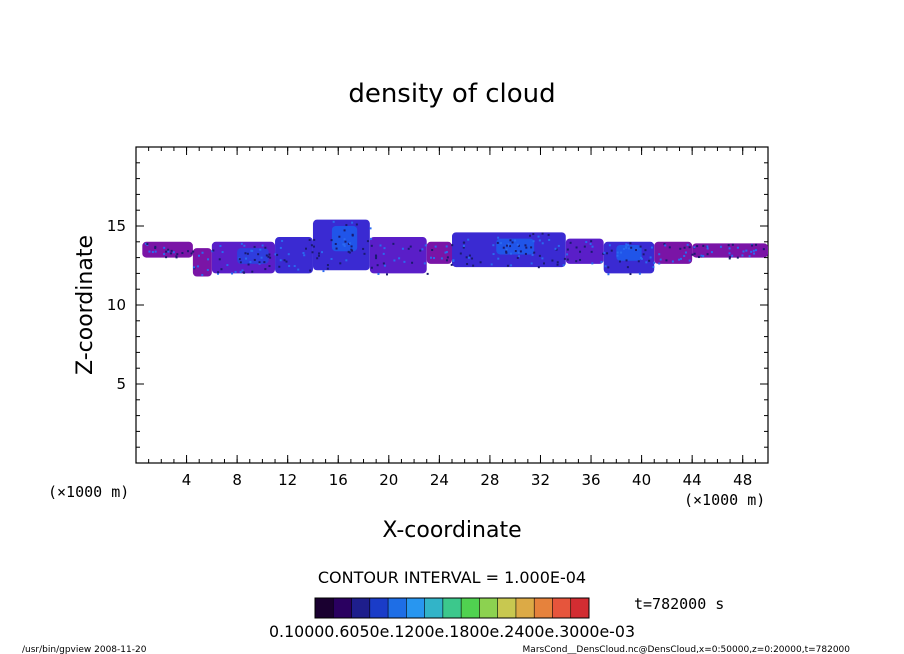 The image size is (904, 654). What do you see at coordinates (116, 305) in the screenshot?
I see `y-tick-label: 10` at bounding box center [116, 305].